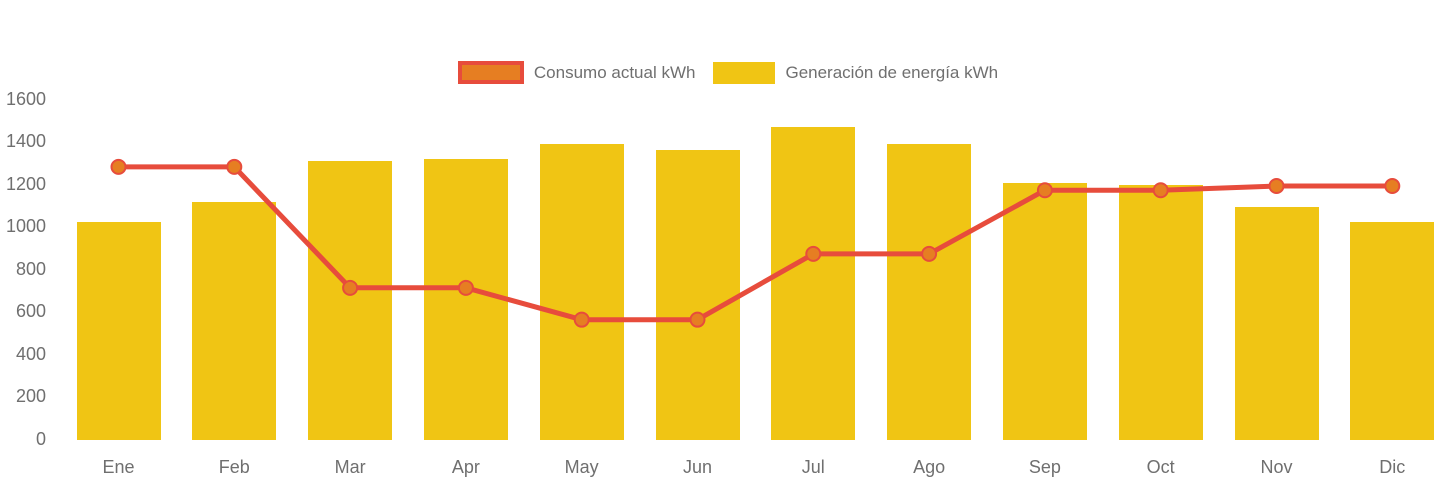  I want to click on bar-dic, so click(1392, 331).